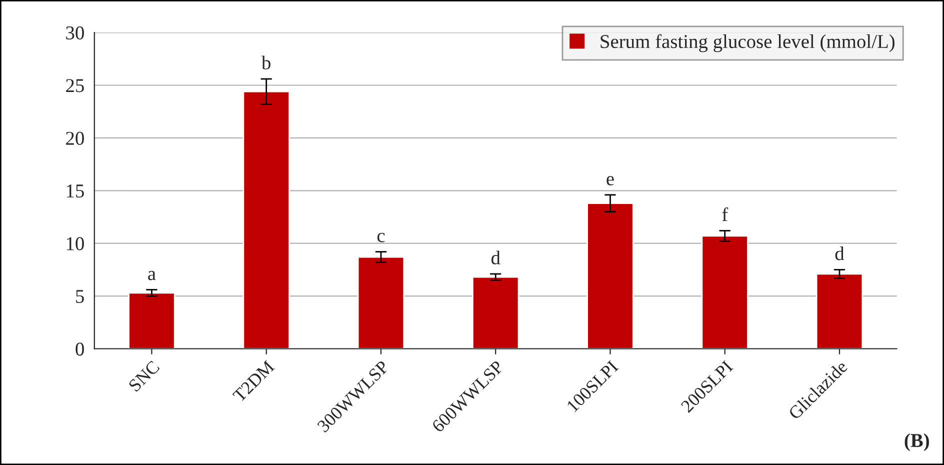  I want to click on y-tick-label: 0, so click(80, 349).